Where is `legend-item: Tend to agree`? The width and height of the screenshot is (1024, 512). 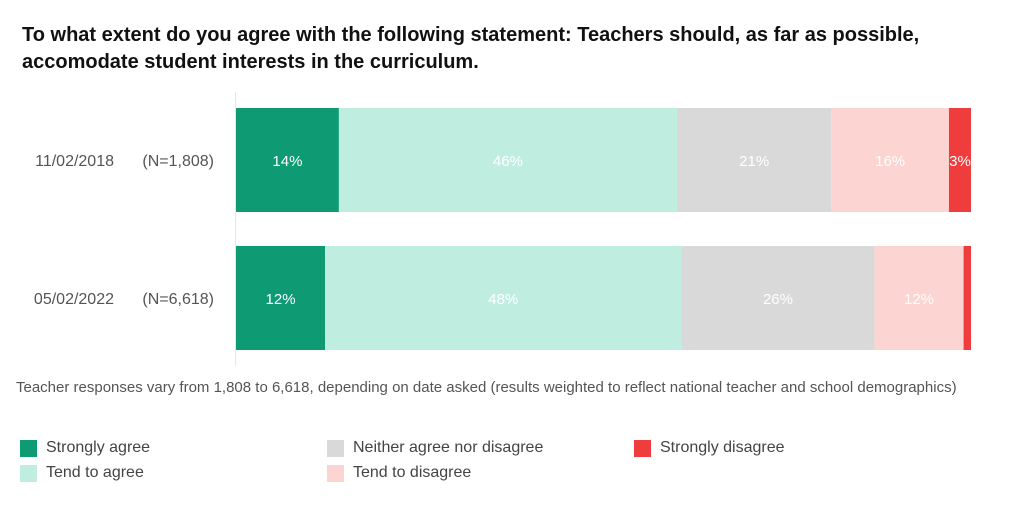 legend-item: Tend to agree is located at coordinates (82, 473).